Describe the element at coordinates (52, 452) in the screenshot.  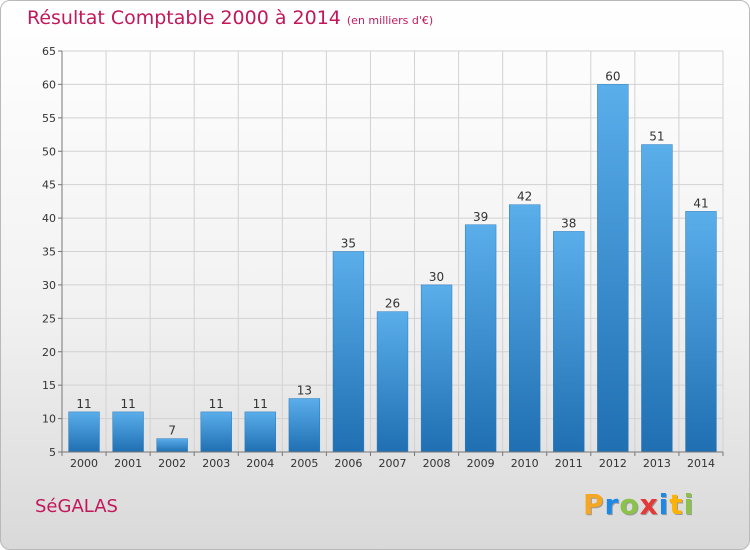
I see `y-tick-label: 5` at that location.